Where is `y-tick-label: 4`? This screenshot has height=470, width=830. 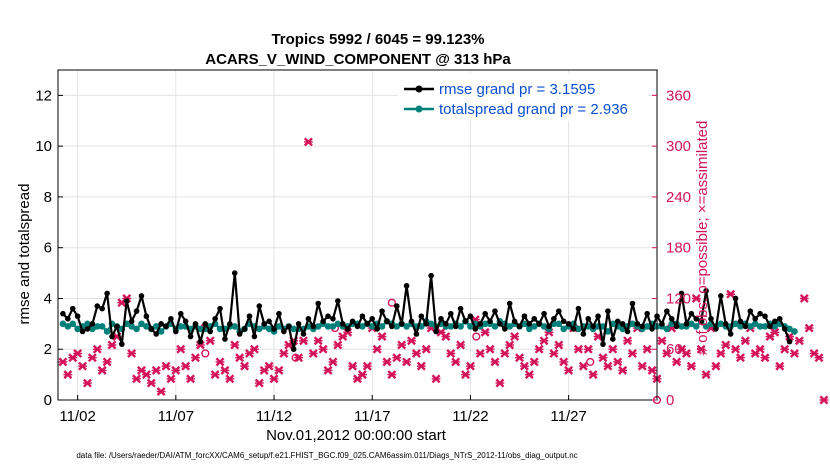
y-tick-label: 4 is located at coordinates (48, 298).